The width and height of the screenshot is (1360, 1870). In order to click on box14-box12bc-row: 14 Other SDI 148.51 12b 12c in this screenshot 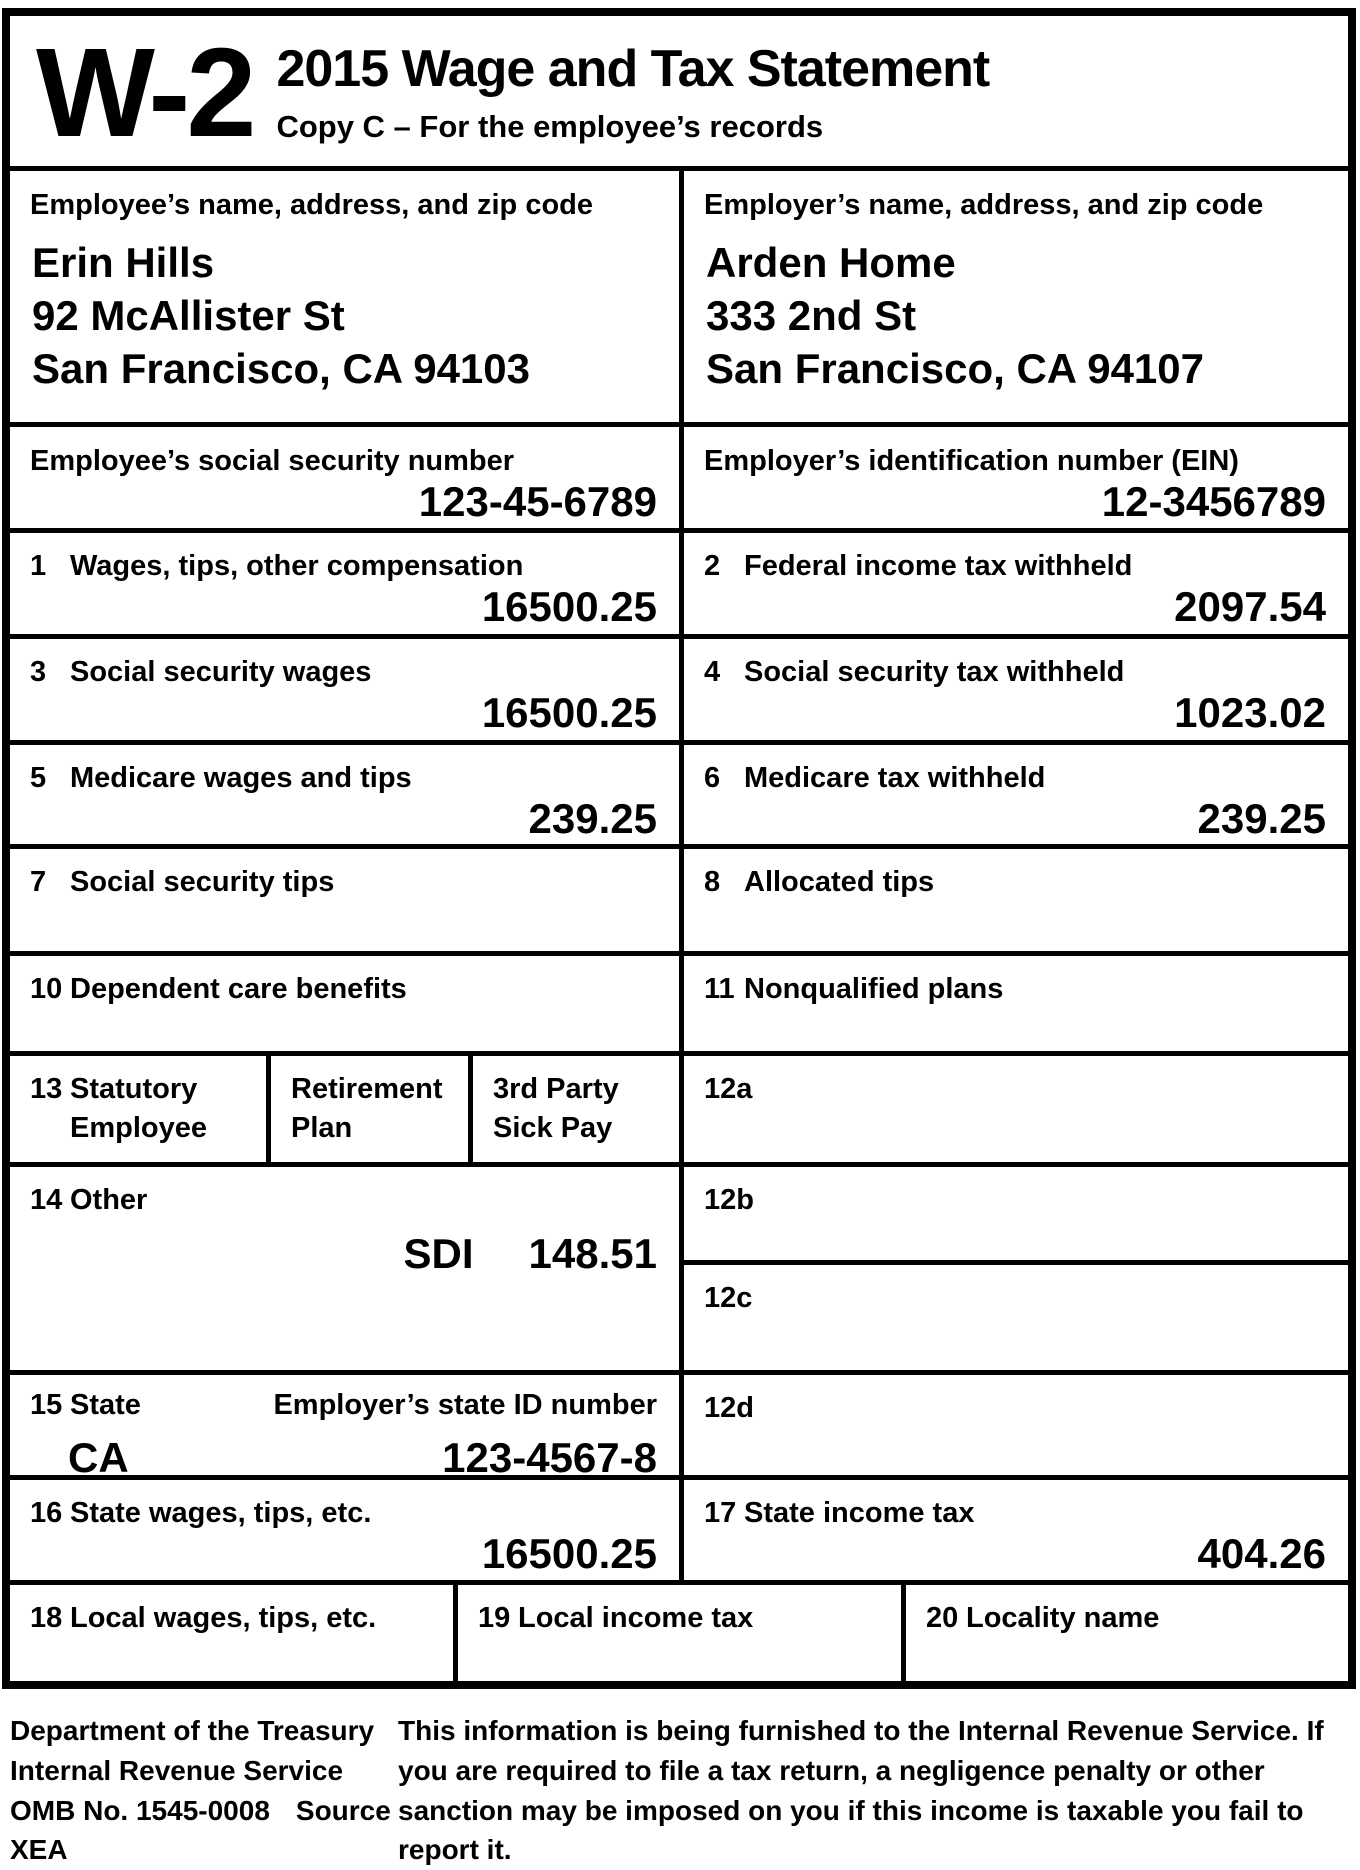, I will do `click(679, 1266)`.